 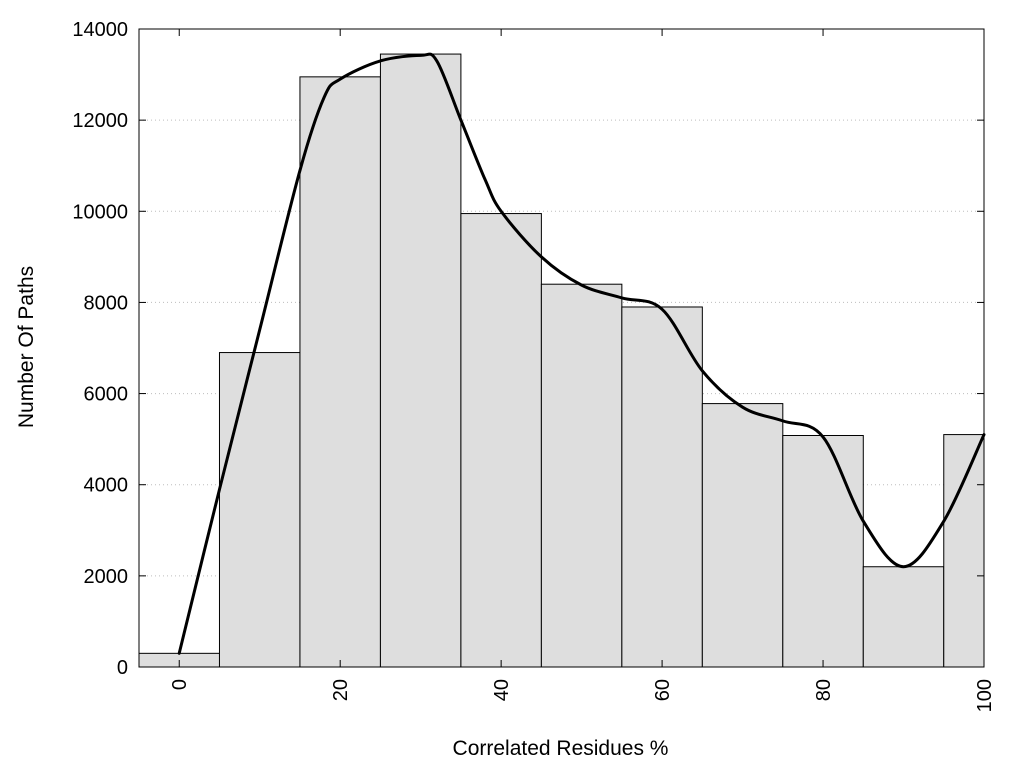 I want to click on y-tick-label: 6000, so click(x=106, y=395).